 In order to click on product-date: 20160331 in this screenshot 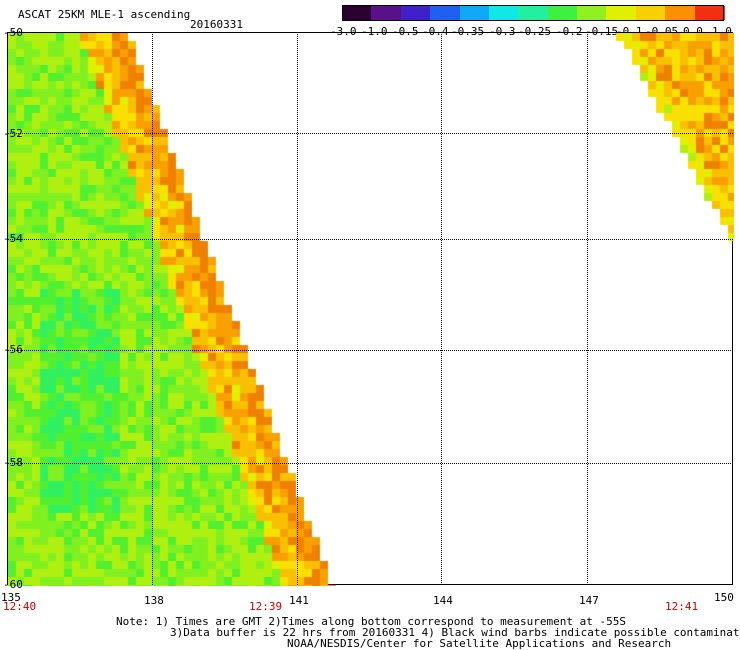, I will do `click(216, 24)`.